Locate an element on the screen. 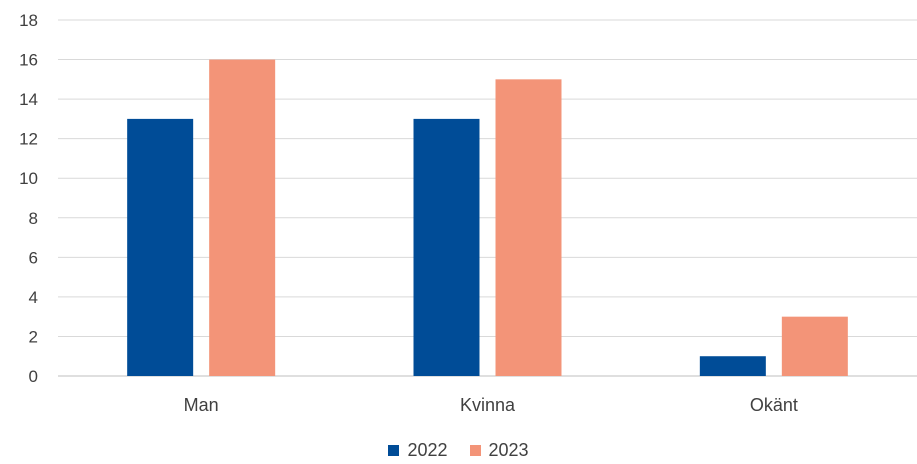 This screenshot has width=917, height=464. x-category-label: Man is located at coordinates (201, 405).